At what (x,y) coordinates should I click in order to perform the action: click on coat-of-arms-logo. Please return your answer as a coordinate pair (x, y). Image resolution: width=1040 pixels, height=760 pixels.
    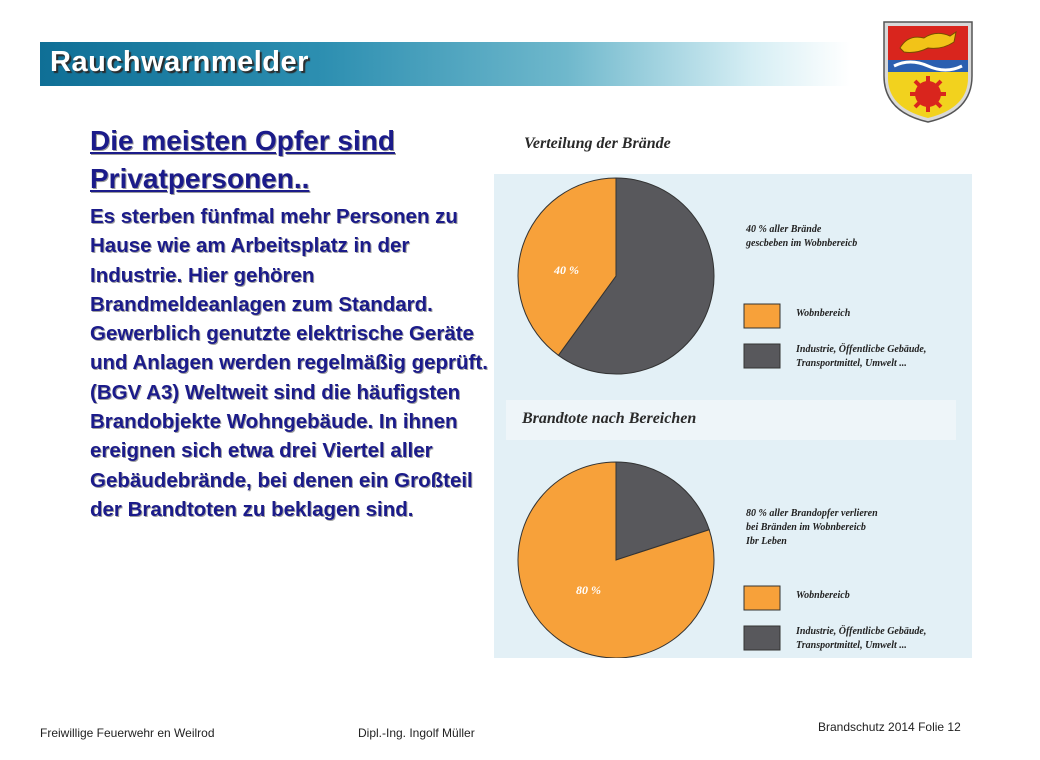
    Looking at the image, I should click on (928, 72).